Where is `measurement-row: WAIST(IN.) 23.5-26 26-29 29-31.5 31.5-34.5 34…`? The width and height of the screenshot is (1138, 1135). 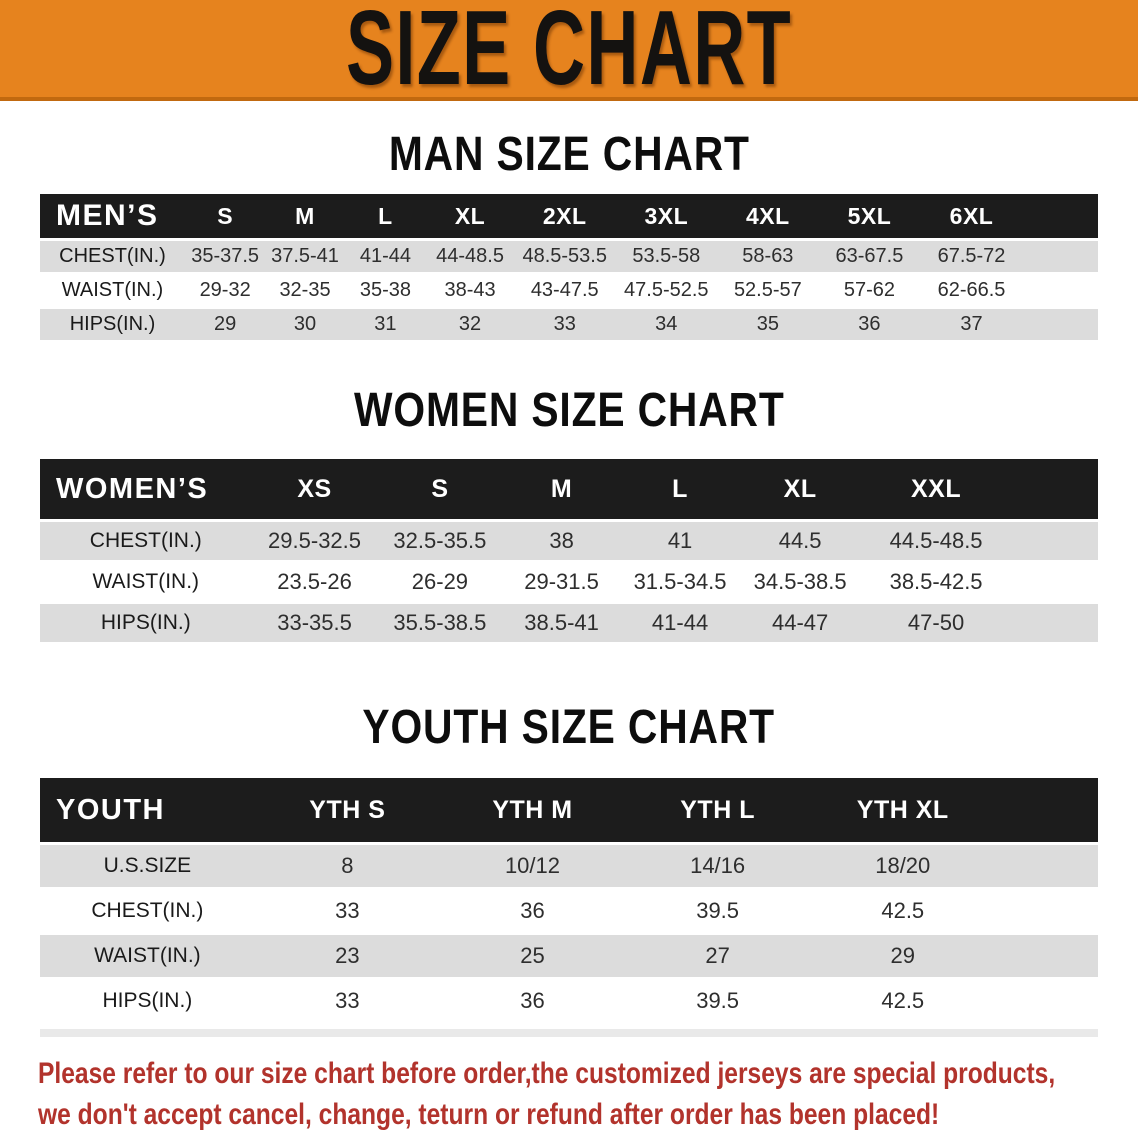
measurement-row: WAIST(IN.) 23.5-26 26-29 29-31.5 31.5-34.5 34… is located at coordinates (569, 582).